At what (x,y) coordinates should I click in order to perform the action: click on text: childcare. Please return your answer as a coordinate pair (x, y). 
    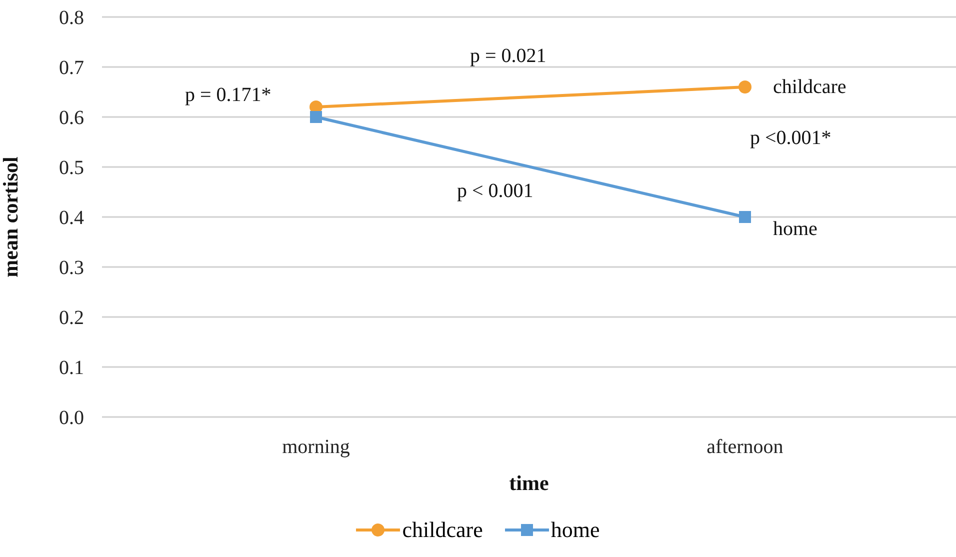
    Looking at the image, I should click on (809, 87).